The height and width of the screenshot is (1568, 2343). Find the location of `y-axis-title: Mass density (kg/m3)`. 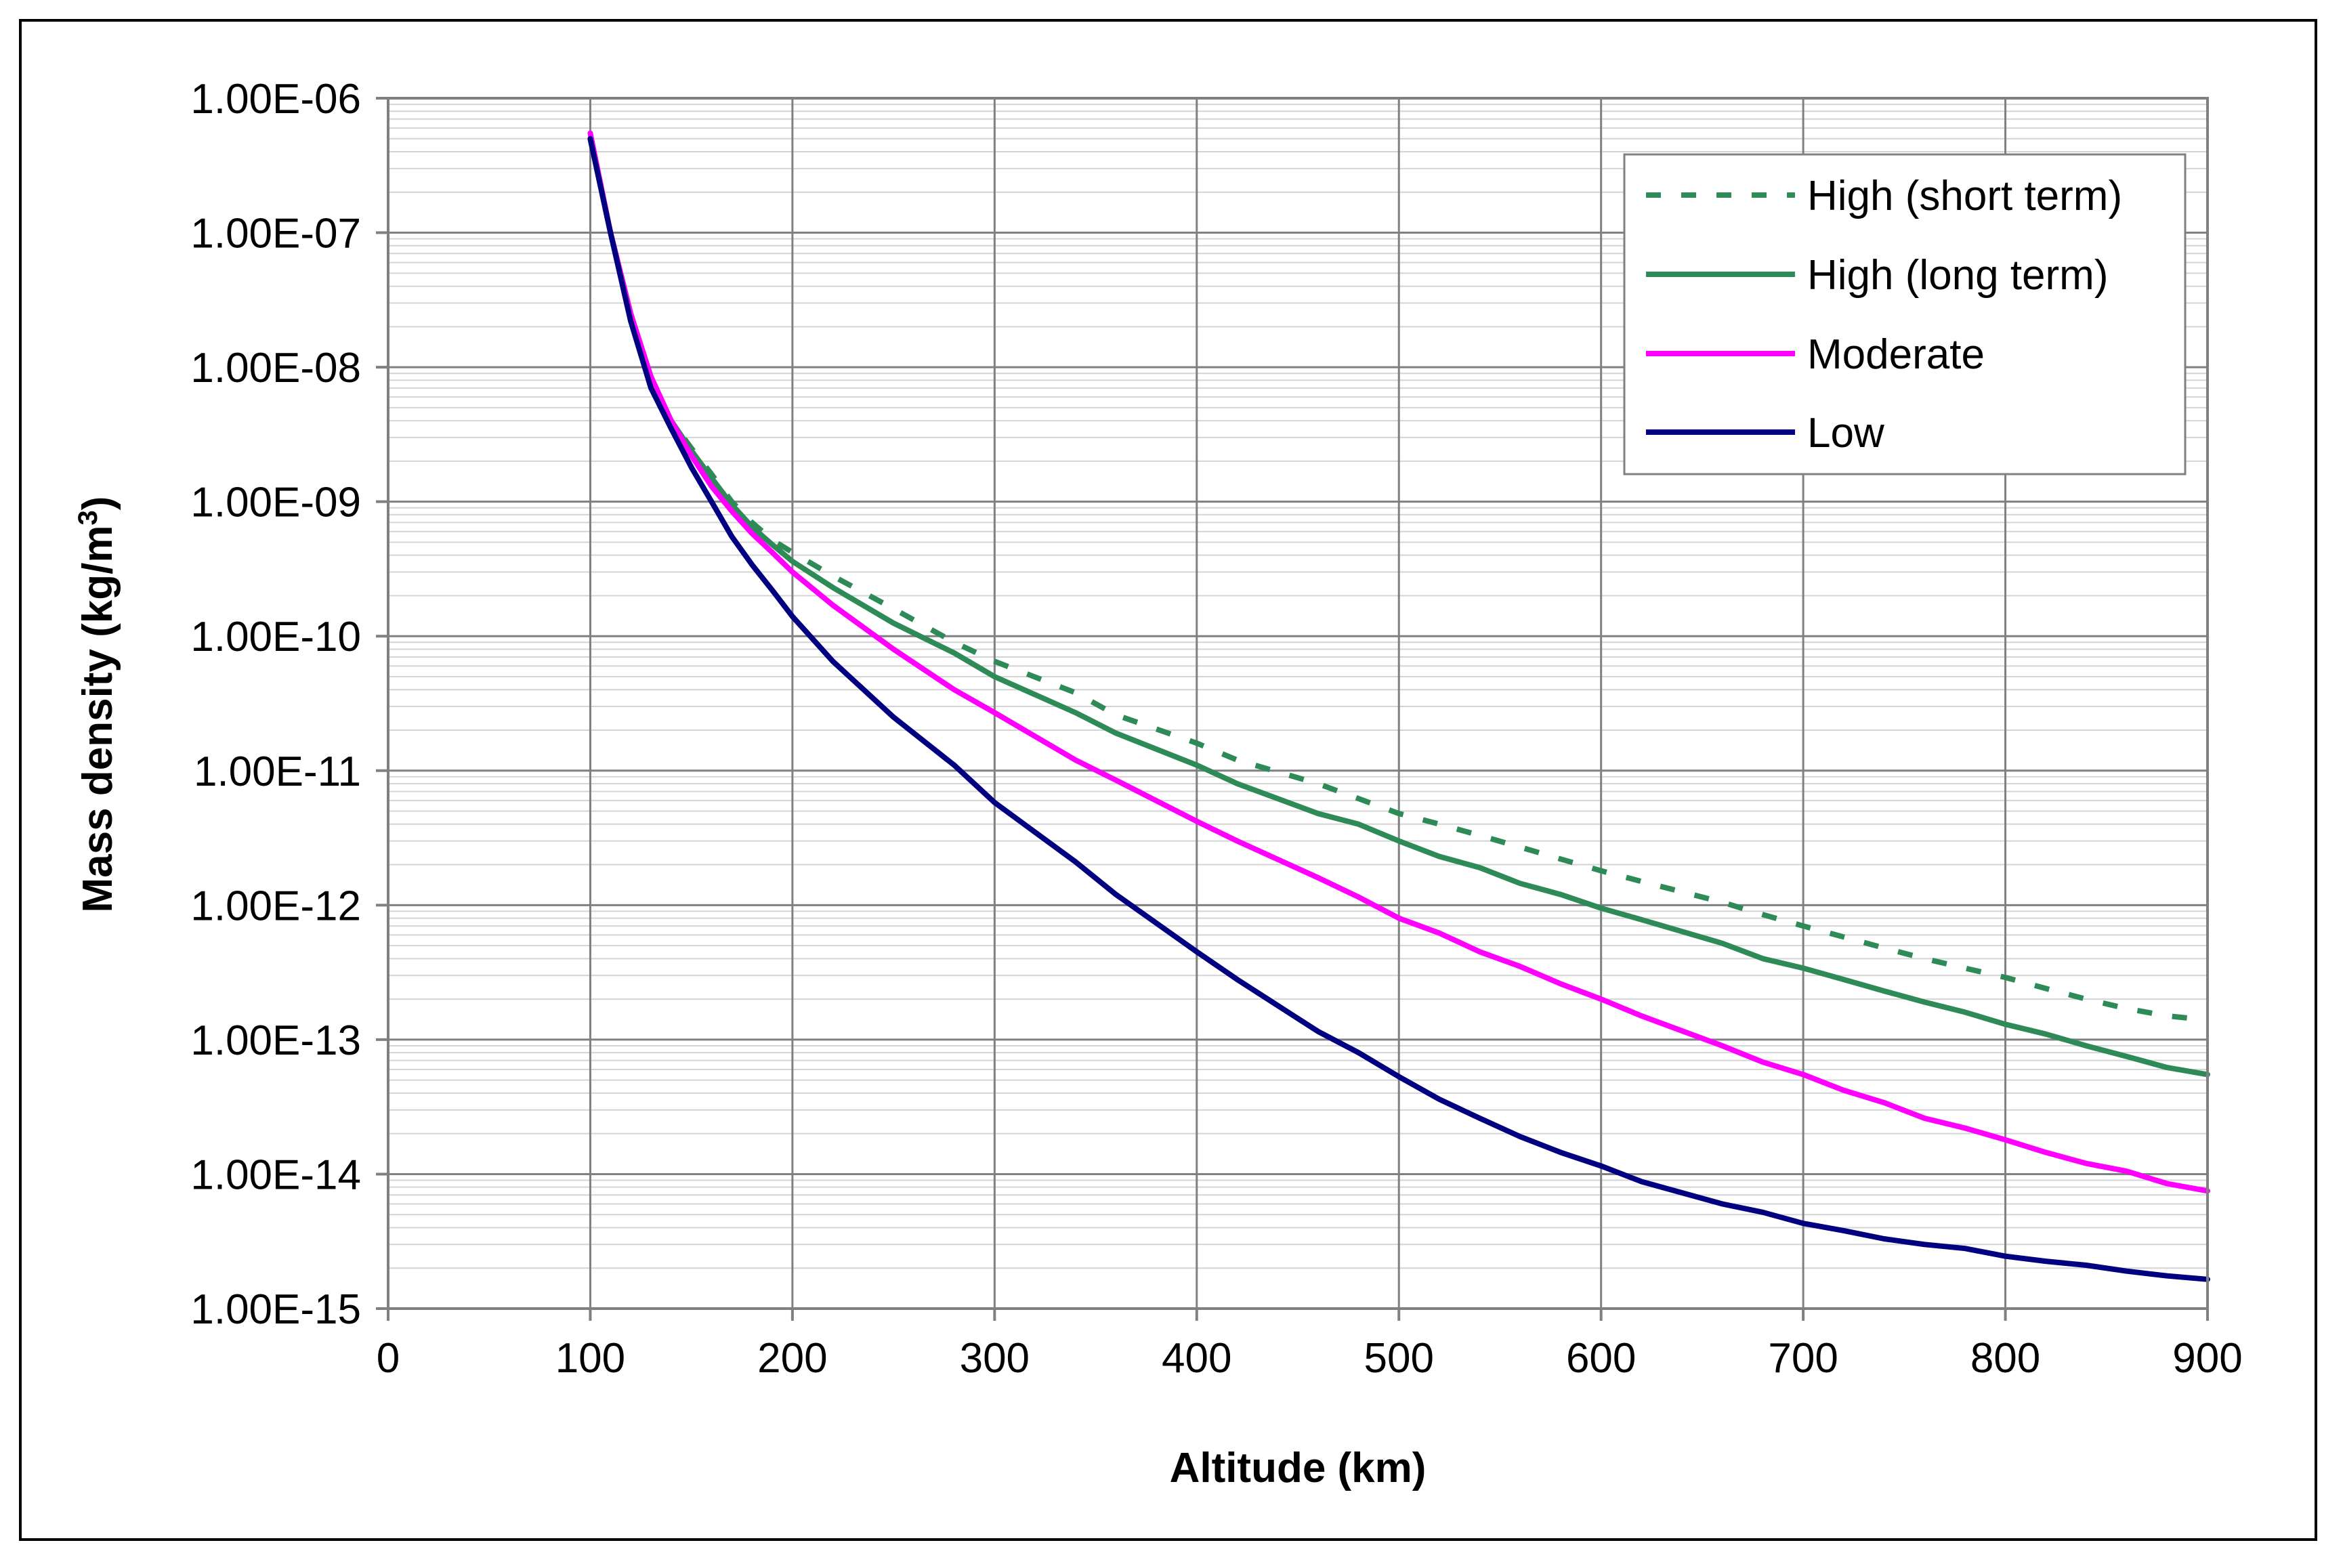

y-axis-title: Mass density (kg/m3) is located at coordinates (97, 704).